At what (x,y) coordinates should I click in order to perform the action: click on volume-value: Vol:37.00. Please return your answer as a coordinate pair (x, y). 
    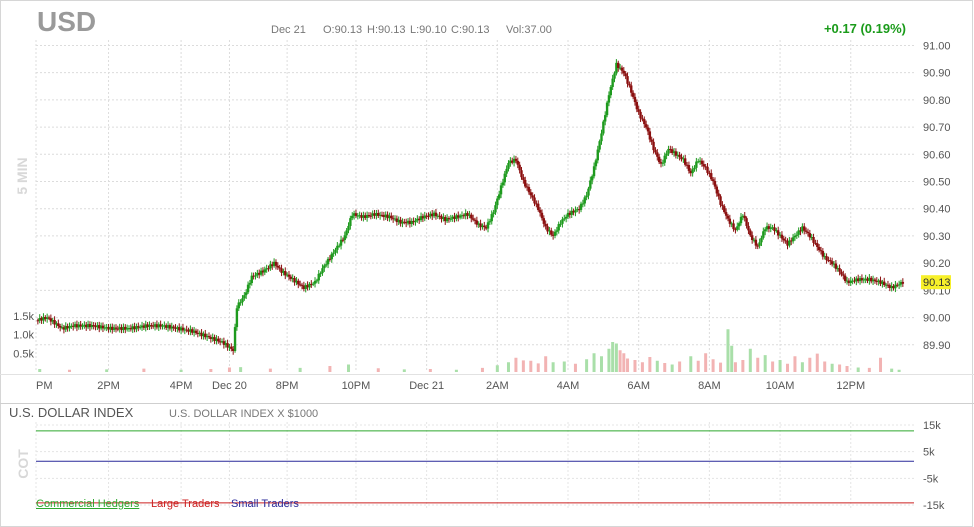
    Looking at the image, I should click on (529, 30).